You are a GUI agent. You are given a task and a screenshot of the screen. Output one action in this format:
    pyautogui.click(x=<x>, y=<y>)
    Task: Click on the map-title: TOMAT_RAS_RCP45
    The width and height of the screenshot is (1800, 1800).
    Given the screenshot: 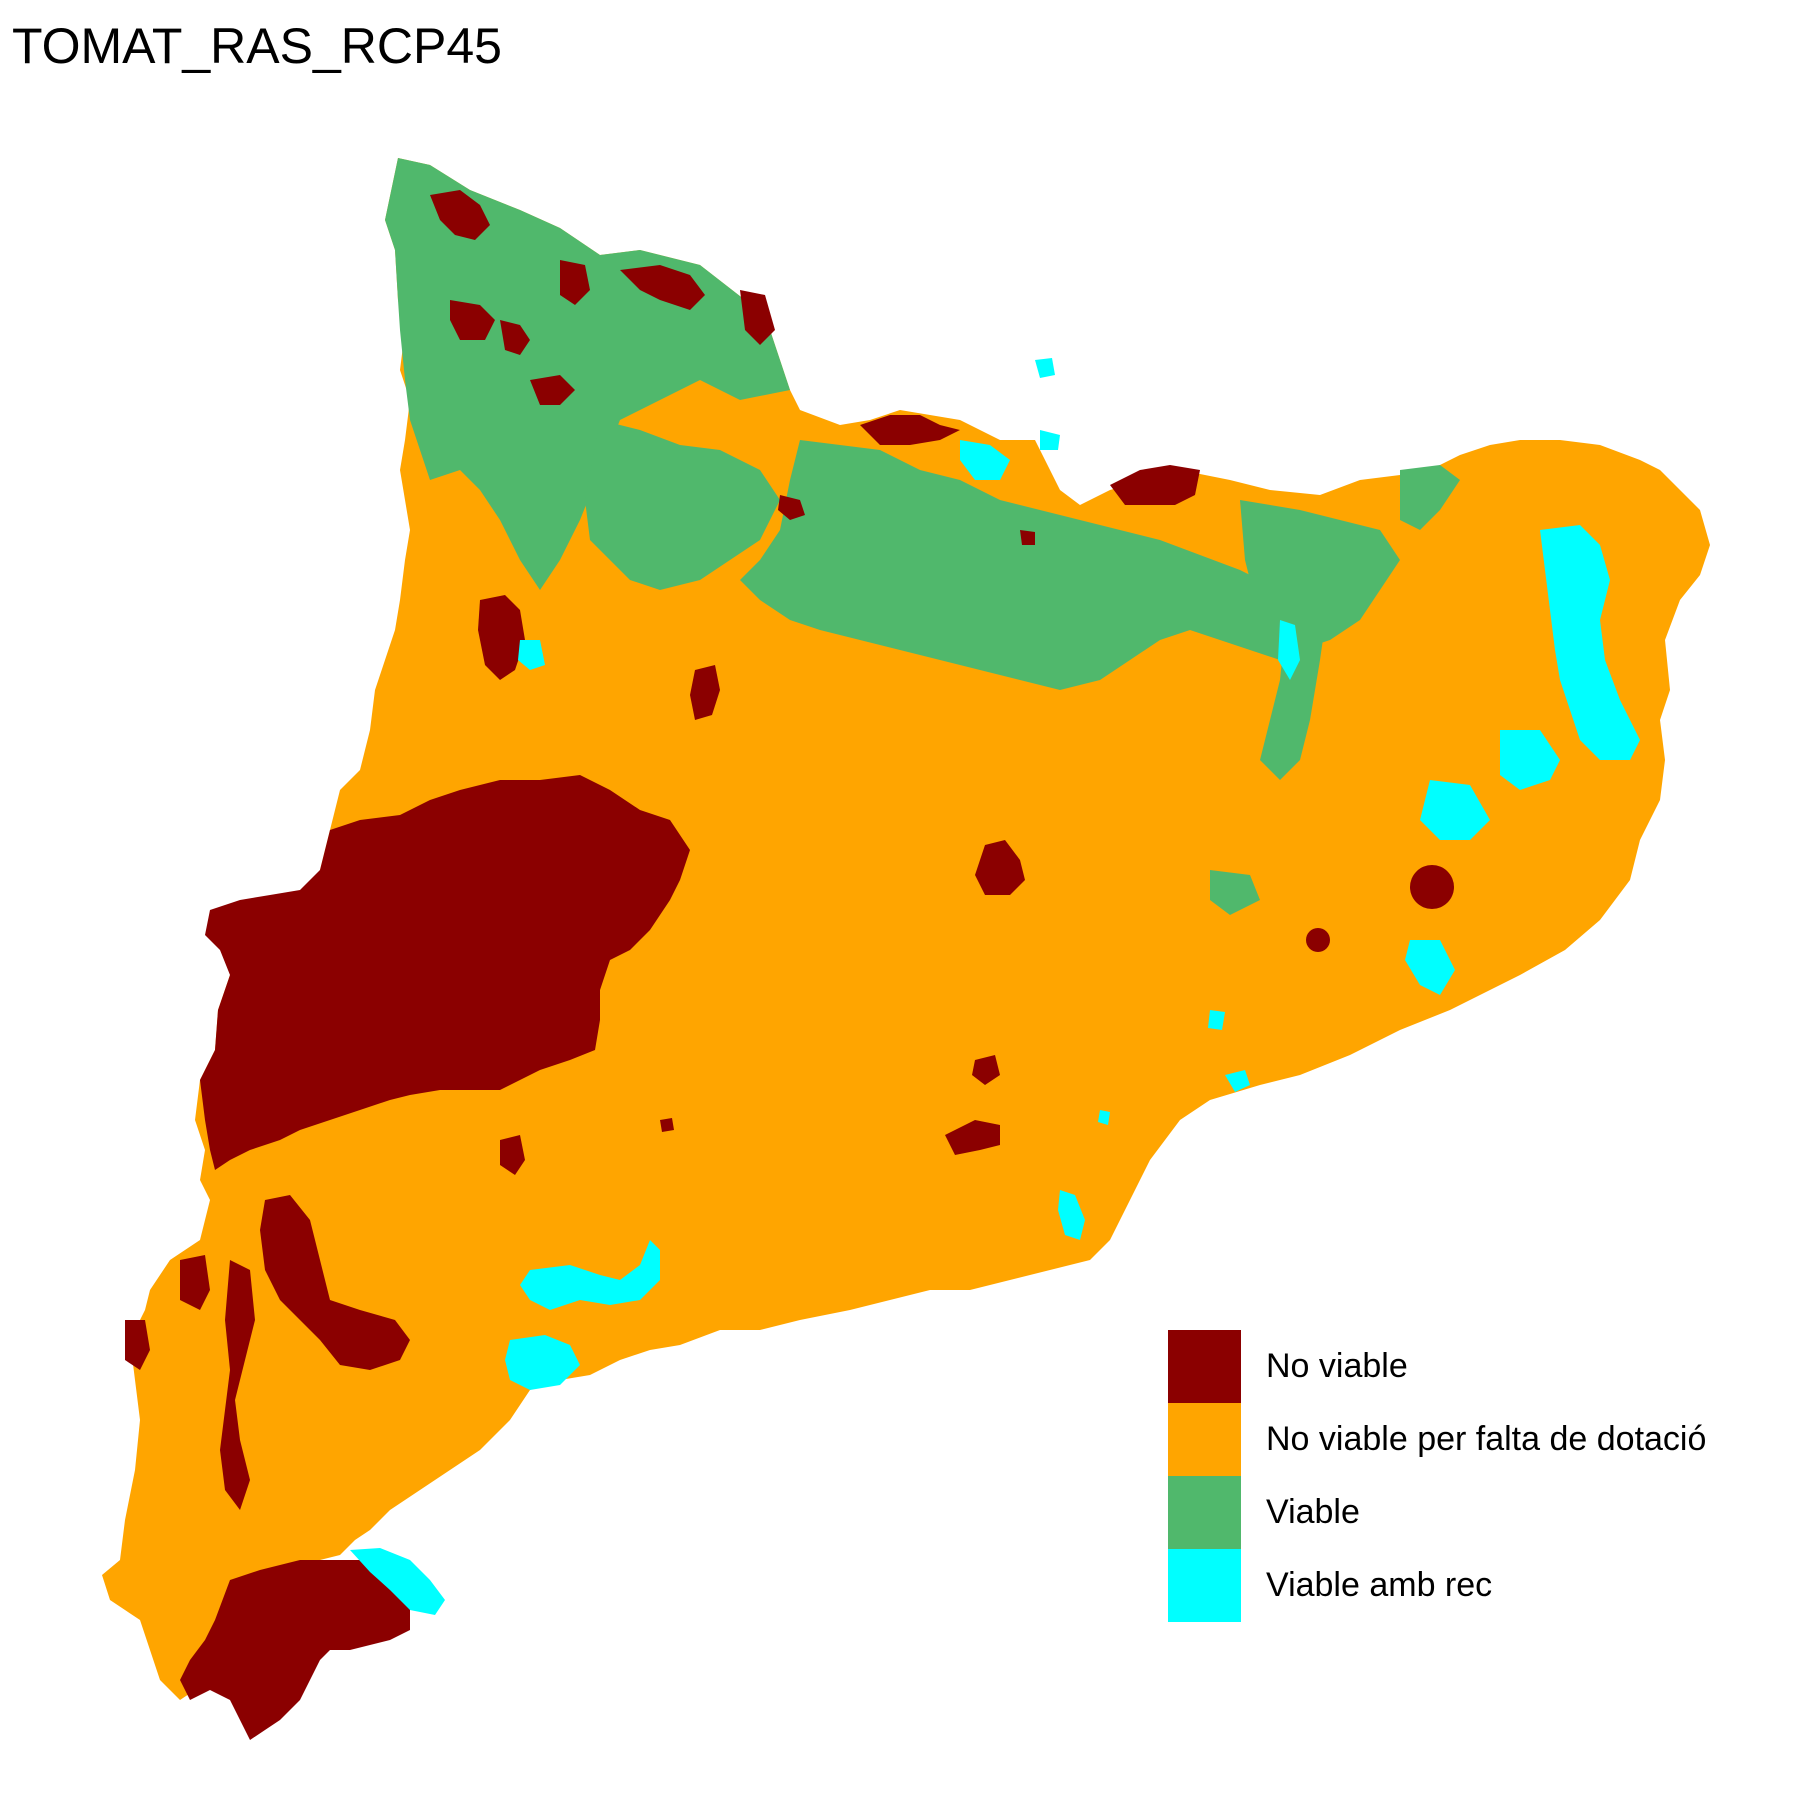 What is the action you would take?
    pyautogui.click(x=257, y=46)
    